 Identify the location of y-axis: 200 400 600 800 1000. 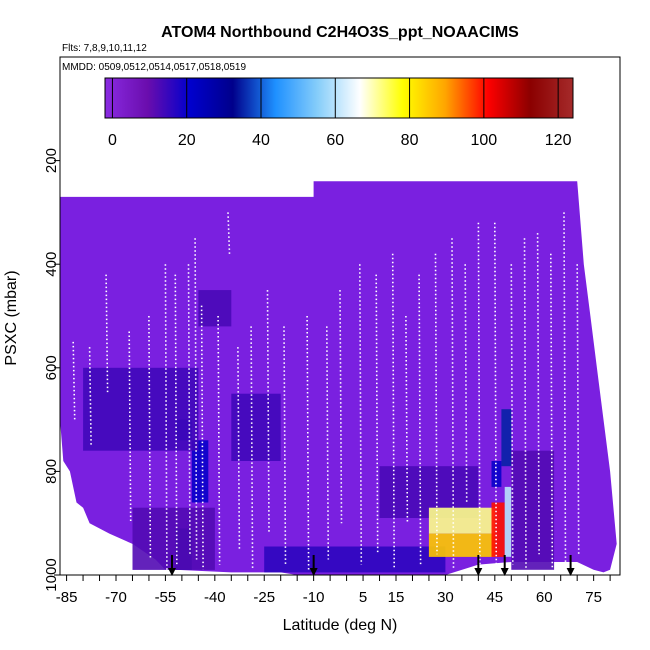
(51, 370).